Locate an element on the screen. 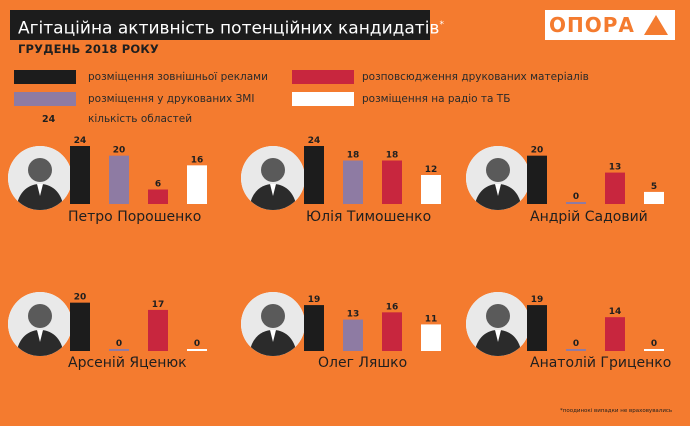  chart-subtitle: ГРУДЕНЬ 2018 РОКУ is located at coordinates (88, 49).